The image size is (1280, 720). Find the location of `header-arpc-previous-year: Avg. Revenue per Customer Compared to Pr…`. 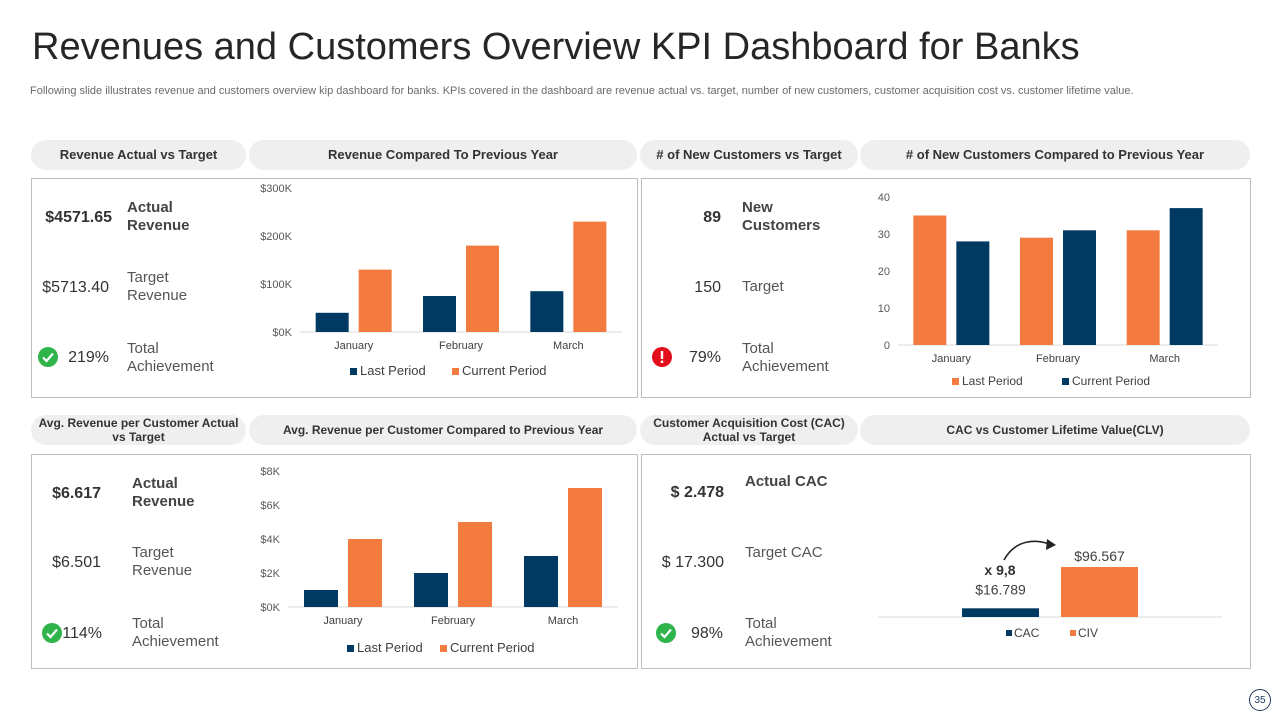

header-arpc-previous-year: Avg. Revenue per Customer Compared to Pr… is located at coordinates (443, 430).